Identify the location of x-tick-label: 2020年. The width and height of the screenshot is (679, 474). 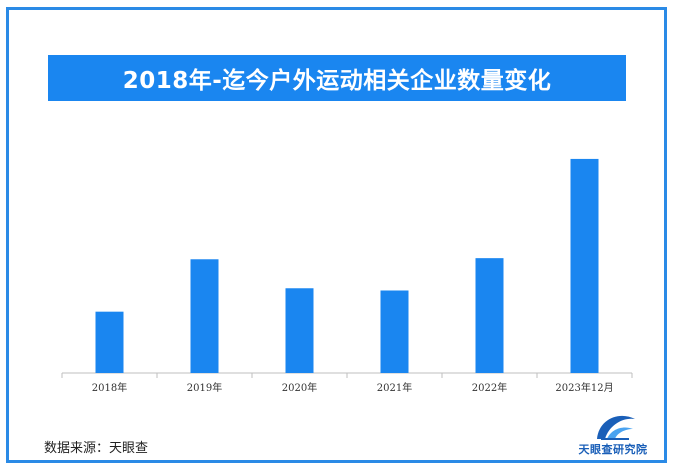
(299, 387).